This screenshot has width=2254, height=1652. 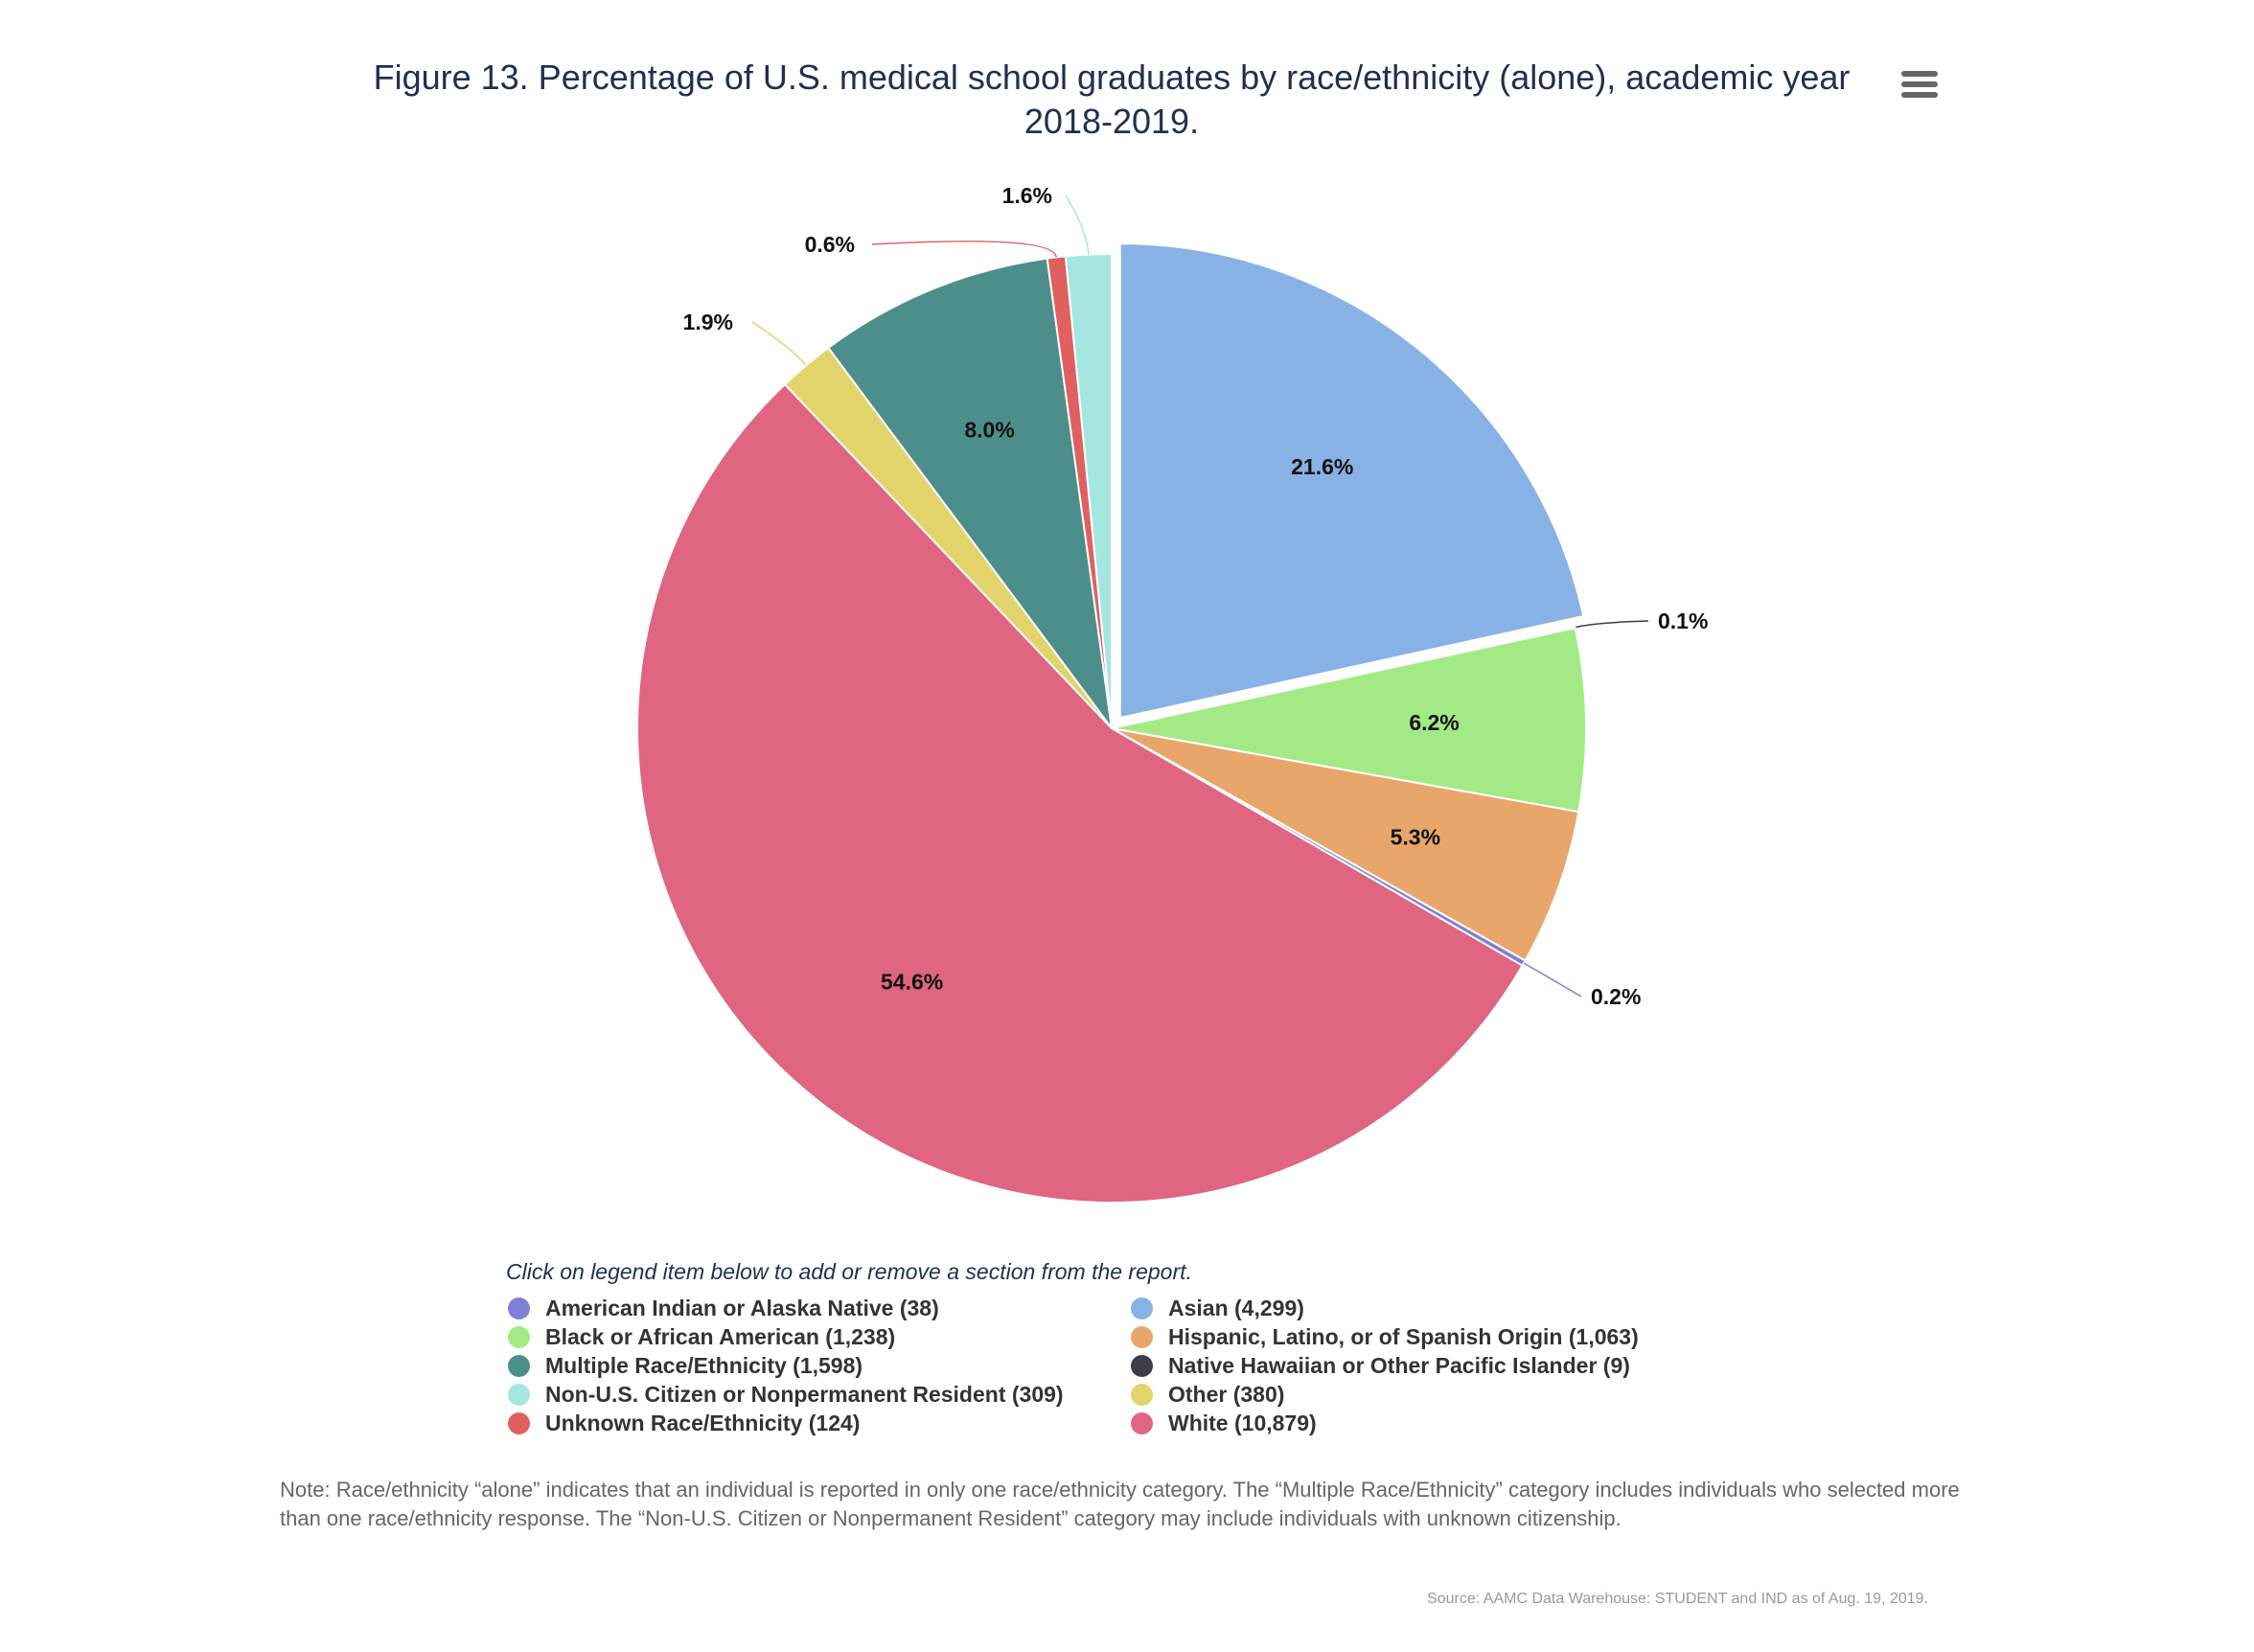 I want to click on legend-label: White (10,879), so click(x=1242, y=1422).